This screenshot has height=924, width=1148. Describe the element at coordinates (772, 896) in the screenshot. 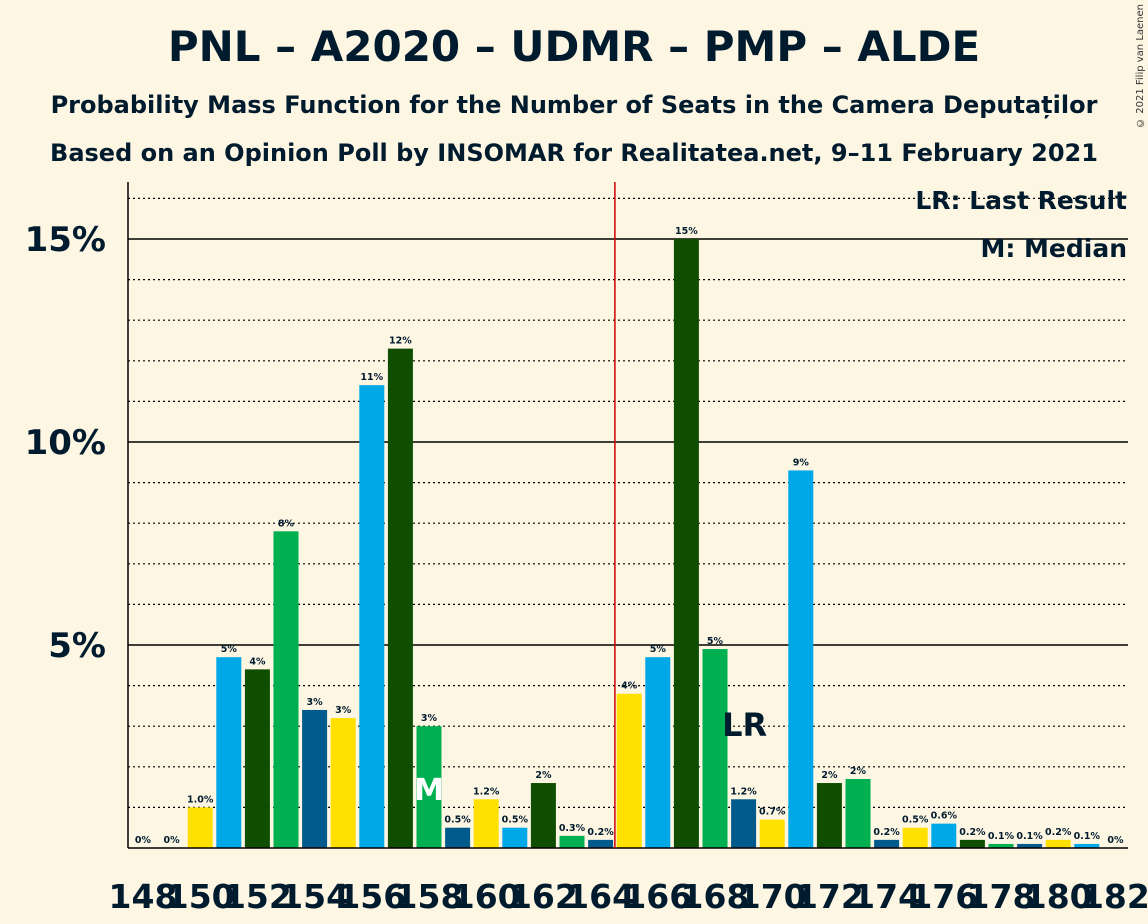

I see `x-tick-label: 170` at that location.